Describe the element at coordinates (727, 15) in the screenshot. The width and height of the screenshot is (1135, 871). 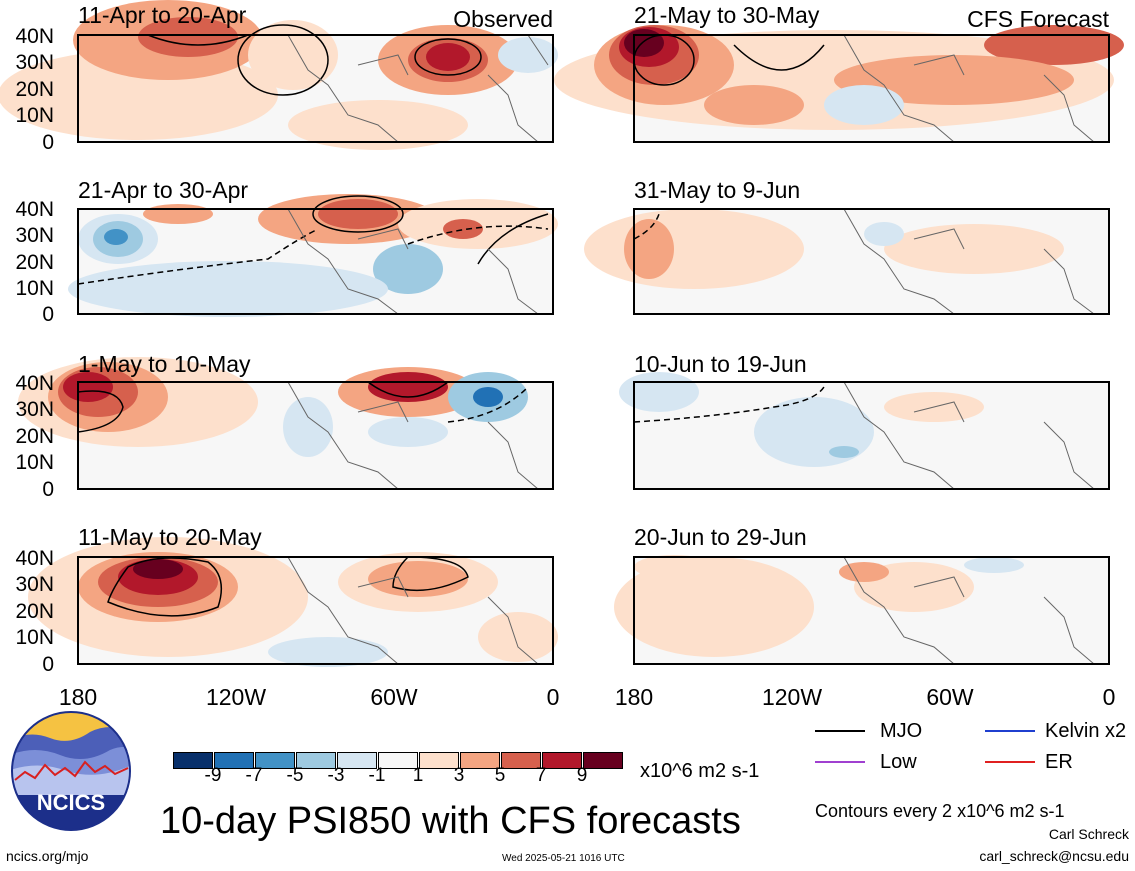
I see `panel-title: 21-May to 30-May` at that location.